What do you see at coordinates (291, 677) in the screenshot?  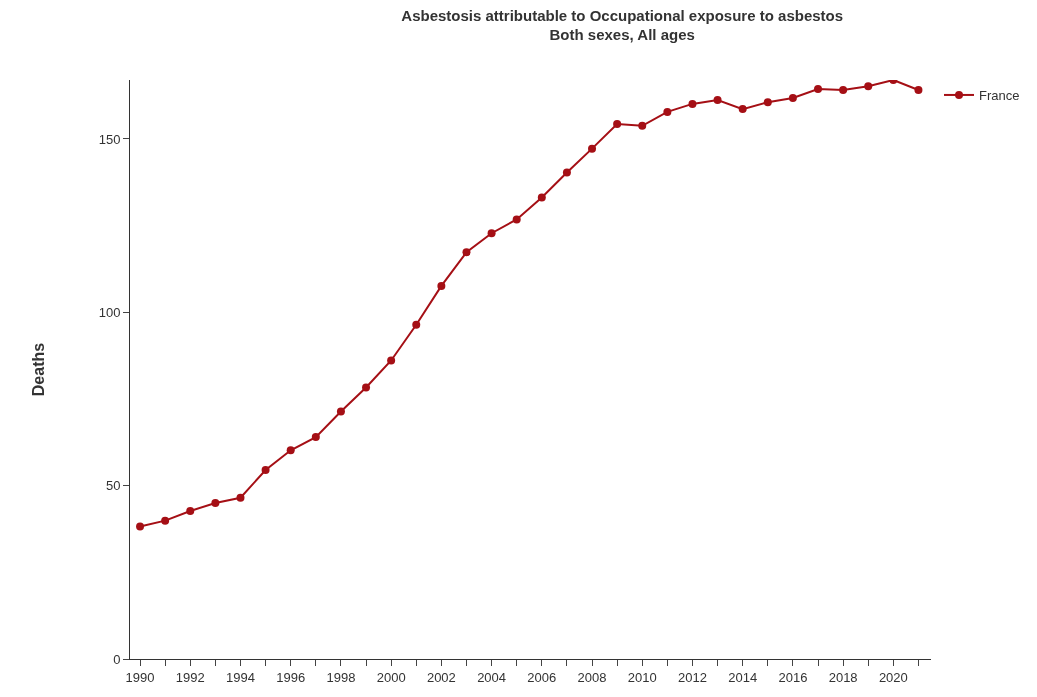 I see `x-tick-label: 1996` at bounding box center [291, 677].